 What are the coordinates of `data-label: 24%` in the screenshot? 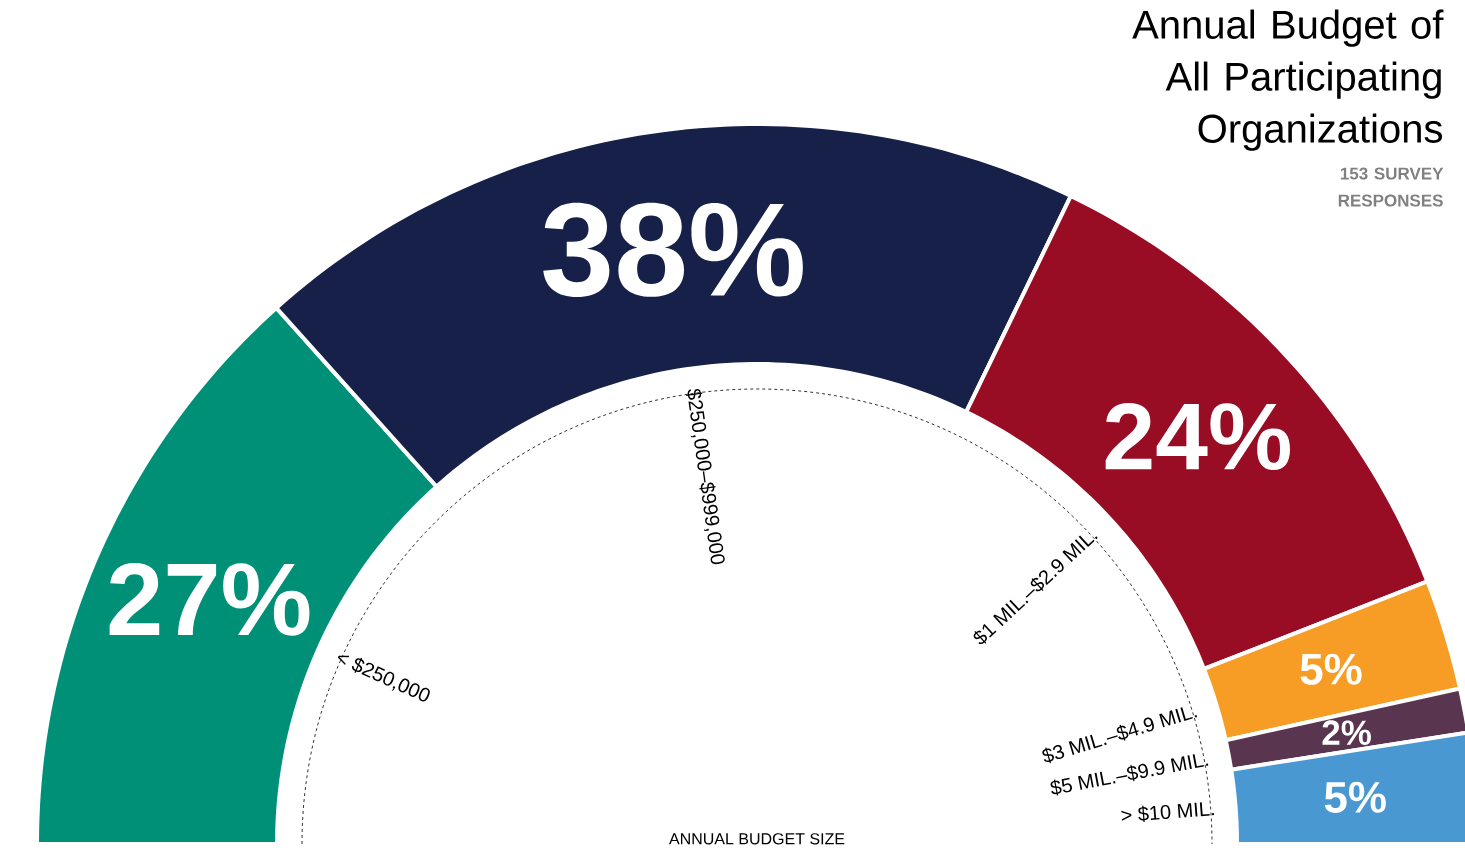 It's located at (1197, 437).